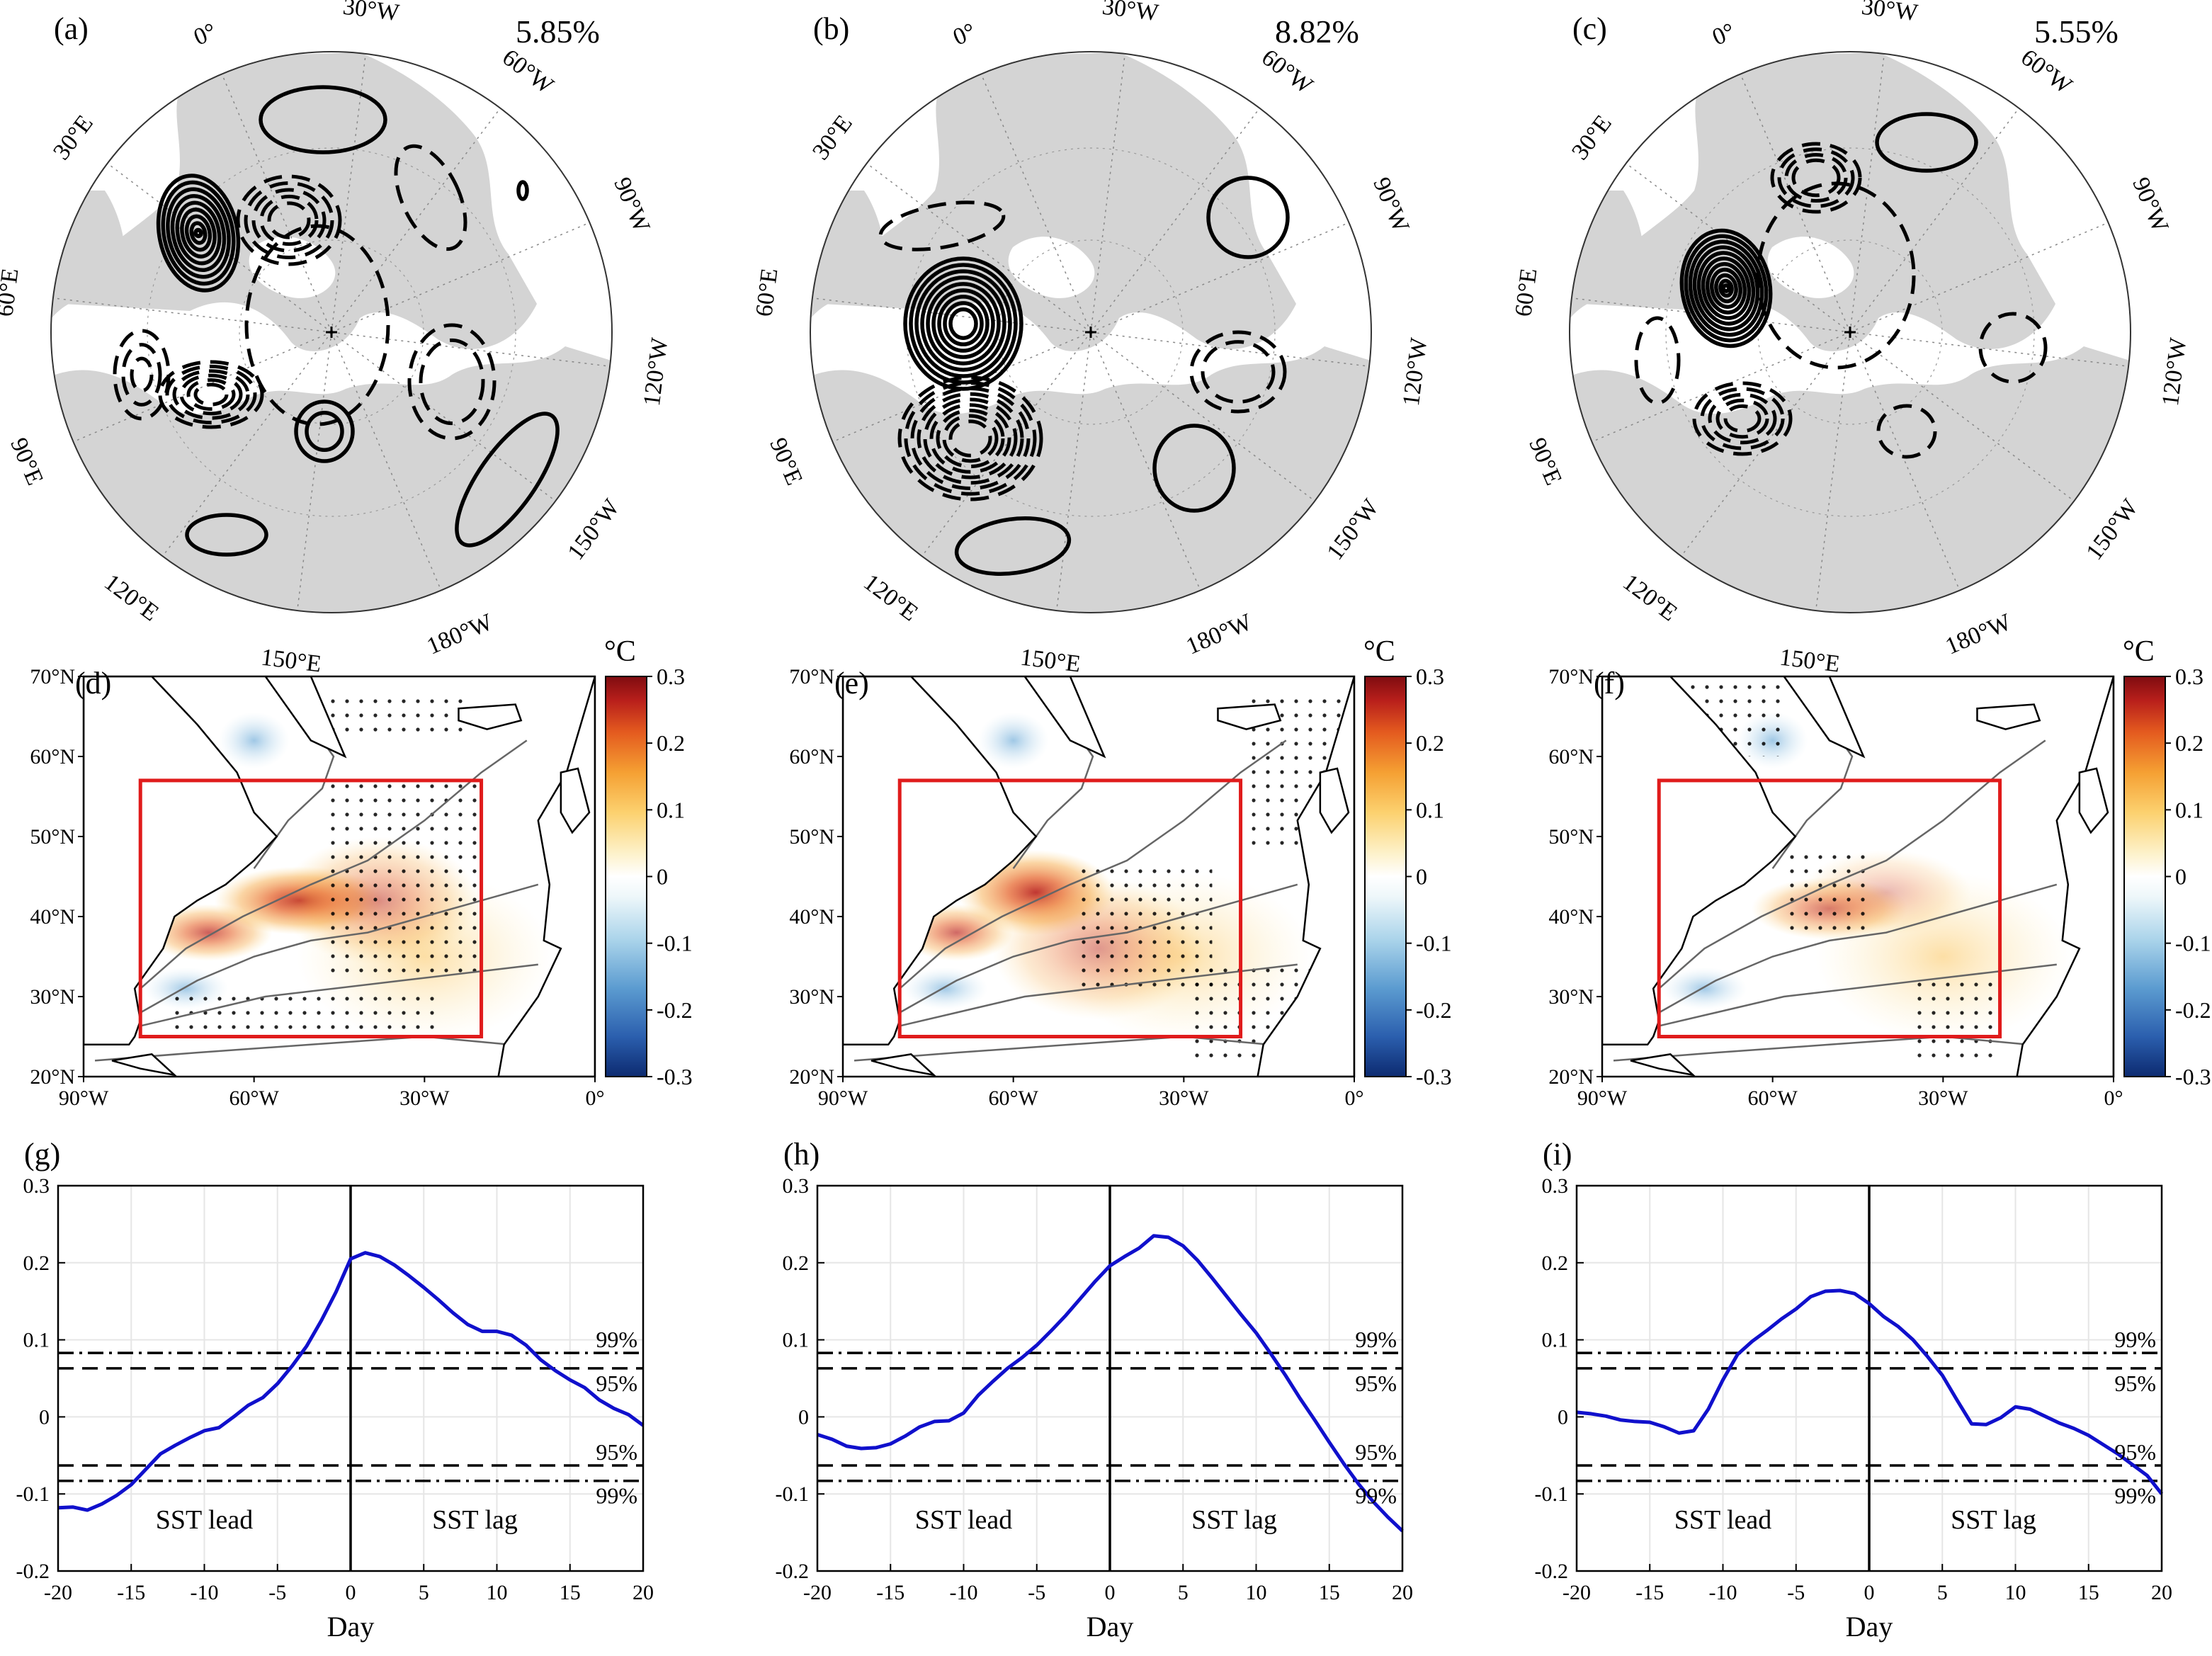  What do you see at coordinates (1353, 529) in the screenshot?
I see `meridian-label: 150°W` at bounding box center [1353, 529].